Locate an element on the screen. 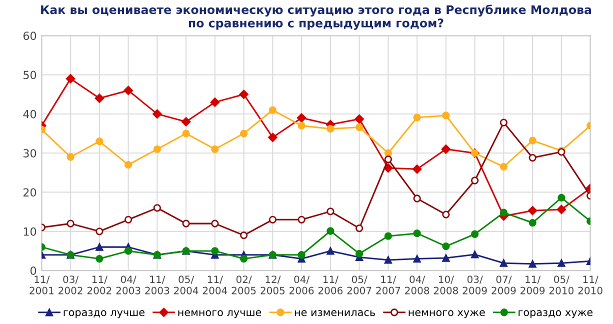 The width and height of the screenshot is (613, 324). x-tick-label: 04/ 2008 is located at coordinates (417, 285).